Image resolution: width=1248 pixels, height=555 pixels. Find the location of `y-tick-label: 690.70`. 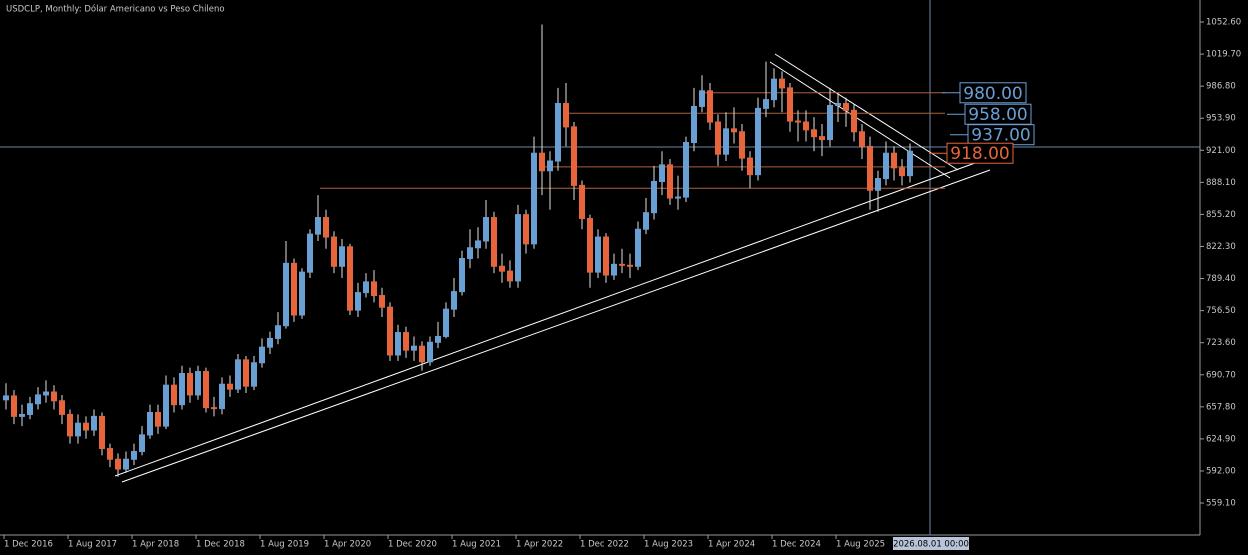

y-tick-label: 690.70 is located at coordinates (1221, 375).